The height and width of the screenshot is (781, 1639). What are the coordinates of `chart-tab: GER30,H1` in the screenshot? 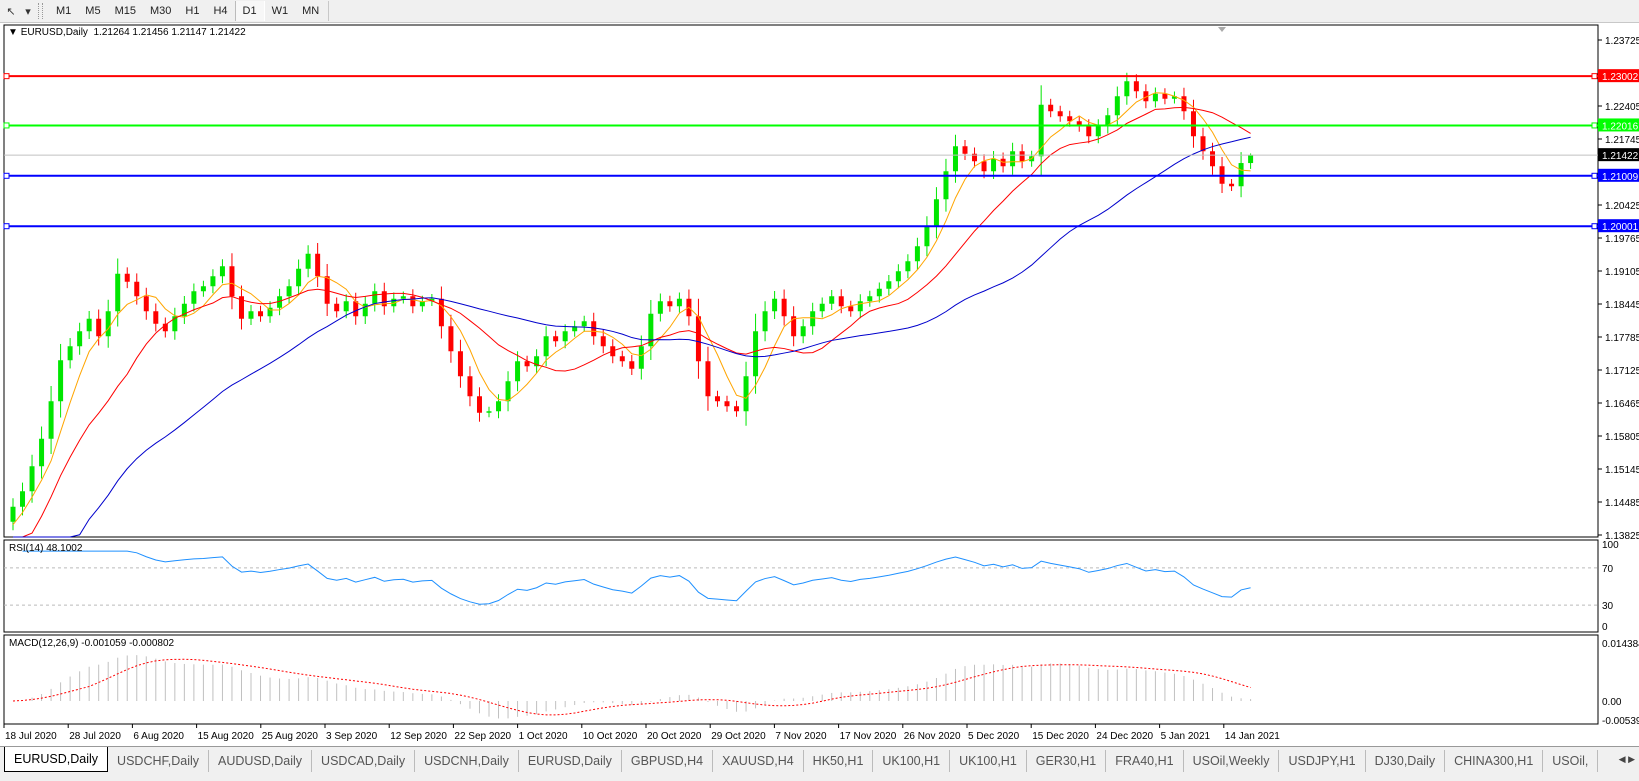 It's located at (1067, 761).